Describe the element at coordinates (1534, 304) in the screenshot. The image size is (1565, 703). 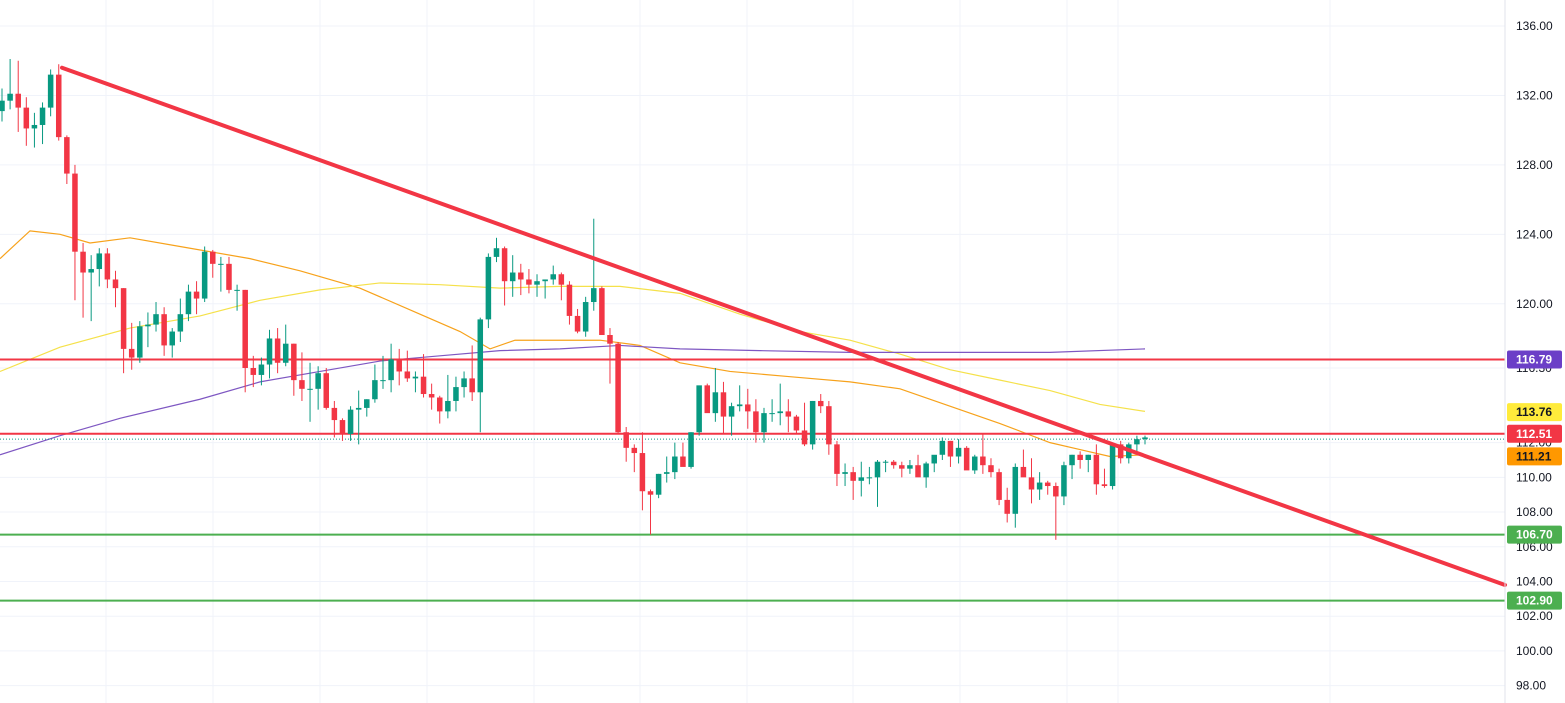
I see `y-tick-label: 120.00` at that location.